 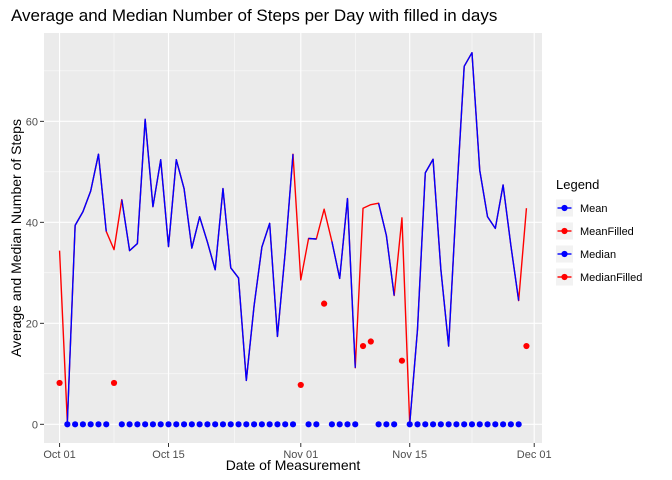 I want to click on legend-item-mean: Mean, so click(x=582, y=208).